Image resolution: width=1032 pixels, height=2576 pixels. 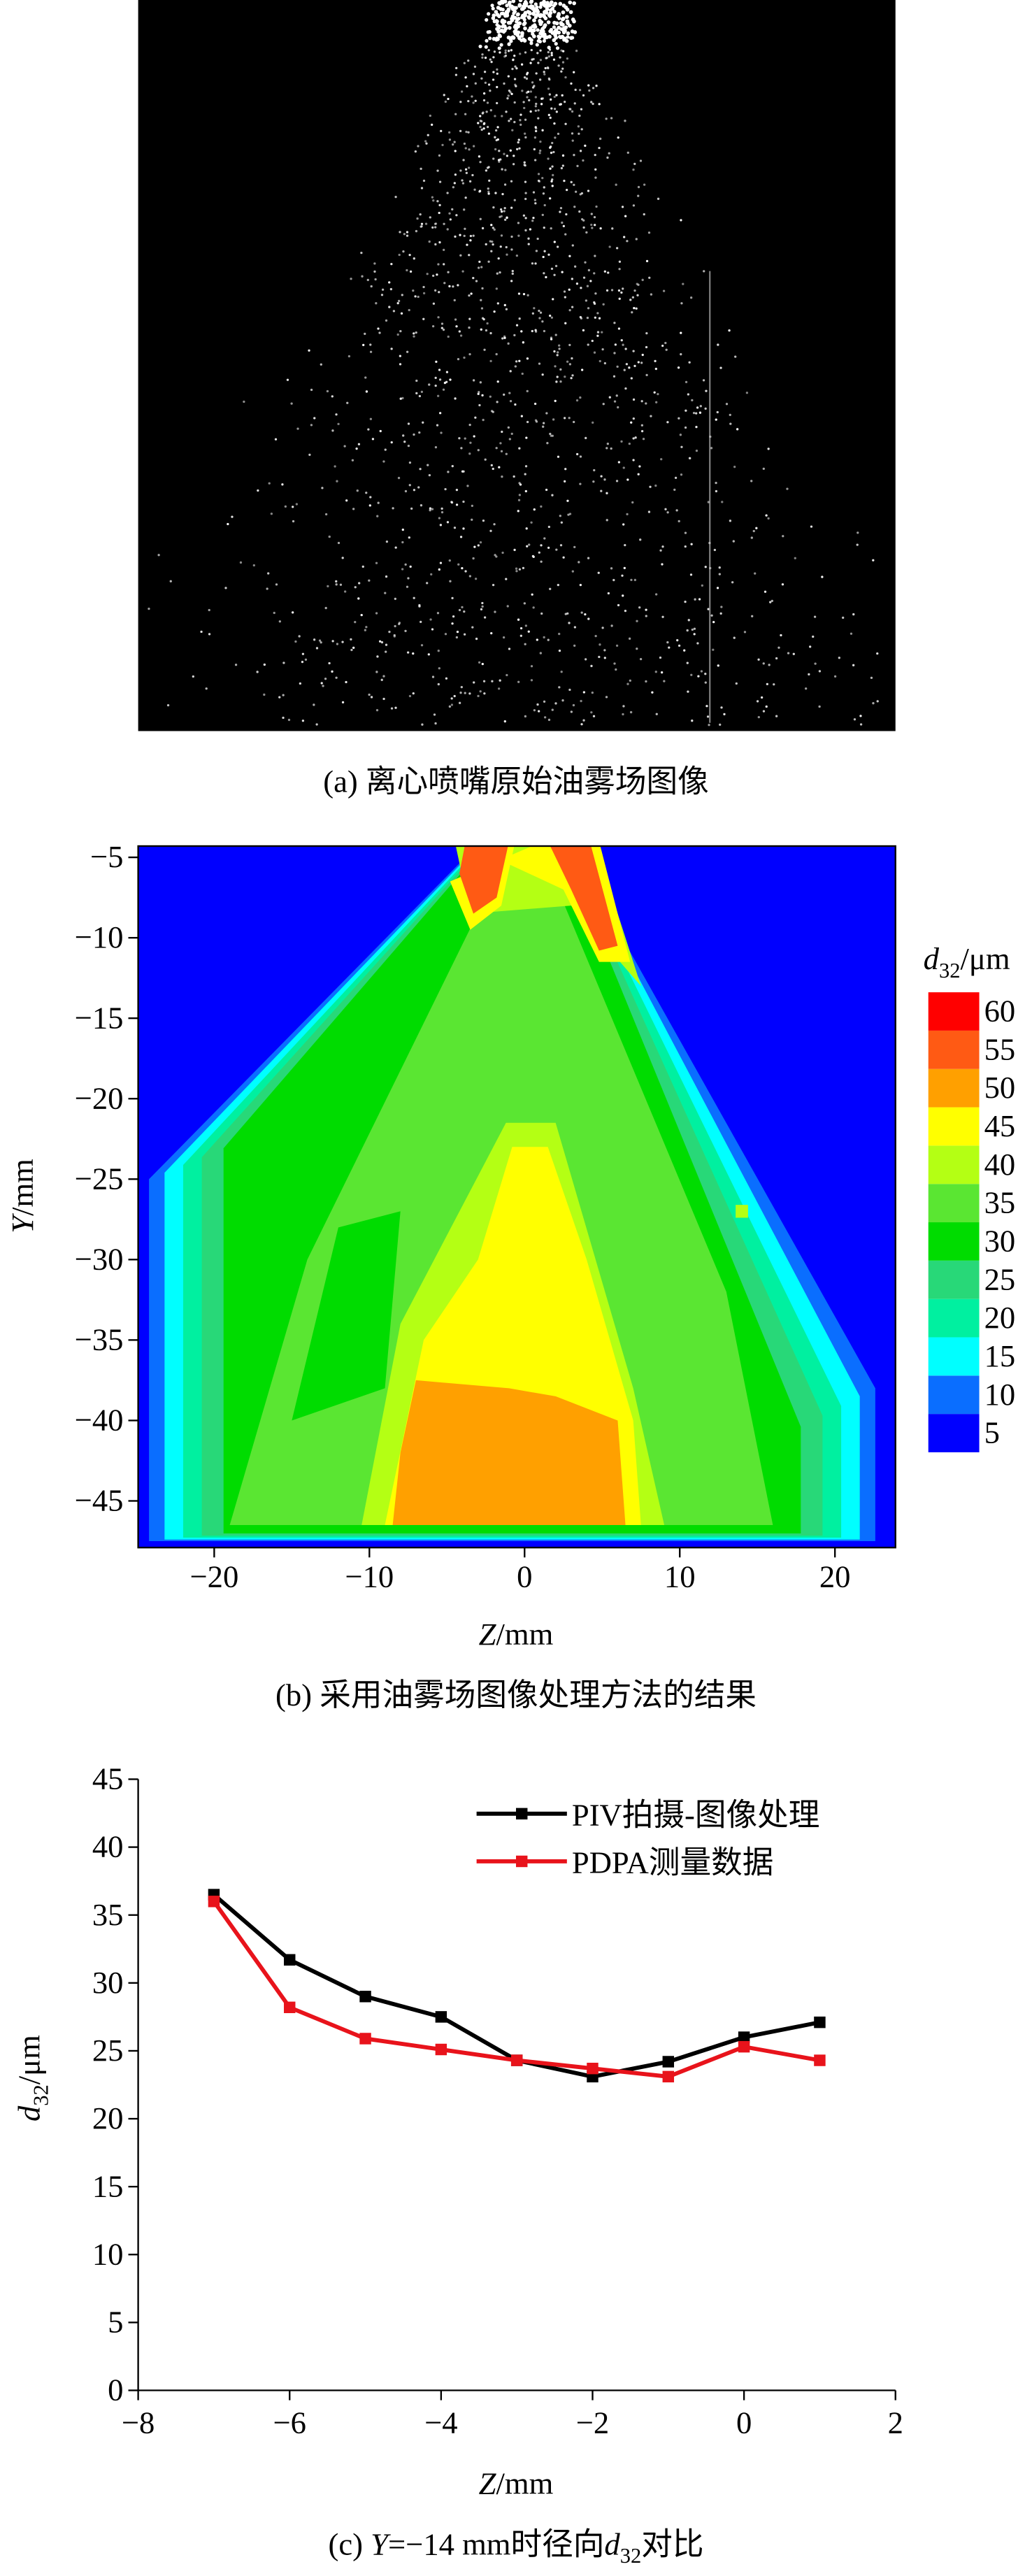 What do you see at coordinates (100, 1258) in the screenshot?
I see `y-tick-label: −30` at bounding box center [100, 1258].